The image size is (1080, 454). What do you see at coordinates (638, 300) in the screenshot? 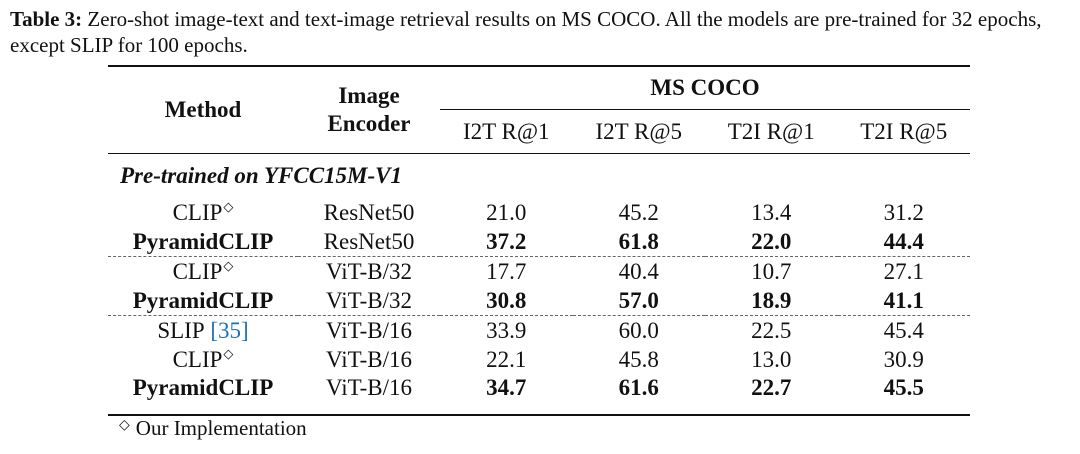
I see `value-cell: 57.0` at bounding box center [638, 300].